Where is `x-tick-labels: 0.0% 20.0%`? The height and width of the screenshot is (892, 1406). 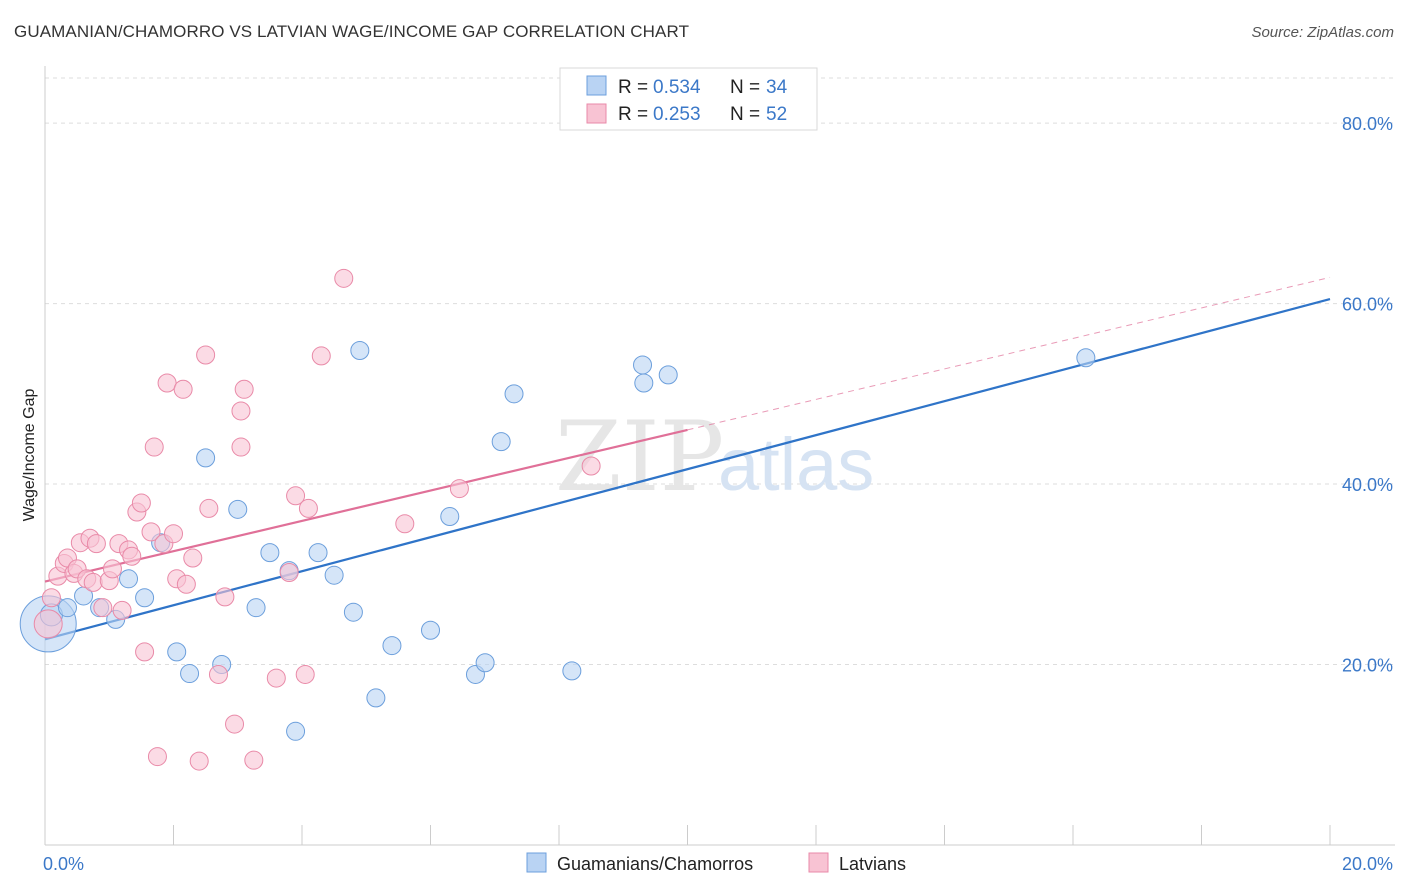
x-tick-labels: 0.0% 20.0% is located at coordinates (718, 864).